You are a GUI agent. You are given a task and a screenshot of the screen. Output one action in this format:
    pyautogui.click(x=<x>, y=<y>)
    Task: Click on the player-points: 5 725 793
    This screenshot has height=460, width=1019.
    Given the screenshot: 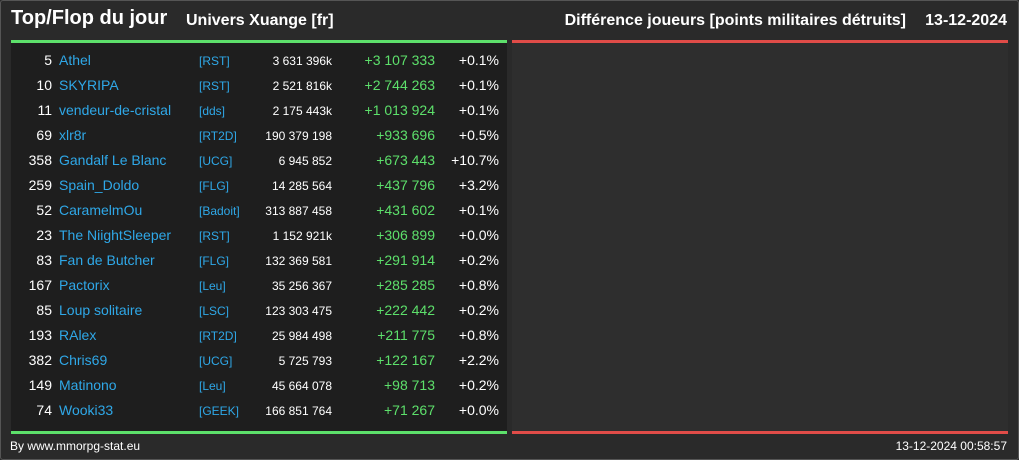 What is the action you would take?
    pyautogui.click(x=305, y=361)
    